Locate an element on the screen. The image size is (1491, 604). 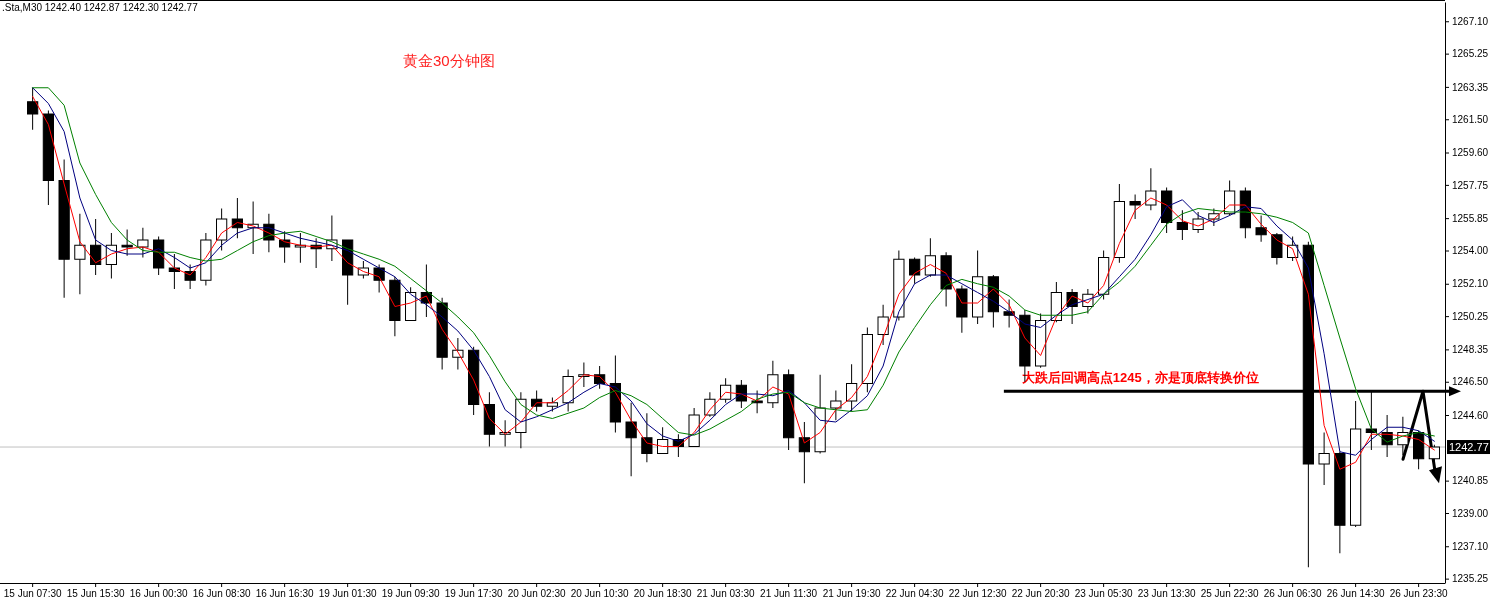
ref-line-label: 1242.77 is located at coordinates (1469, 447).